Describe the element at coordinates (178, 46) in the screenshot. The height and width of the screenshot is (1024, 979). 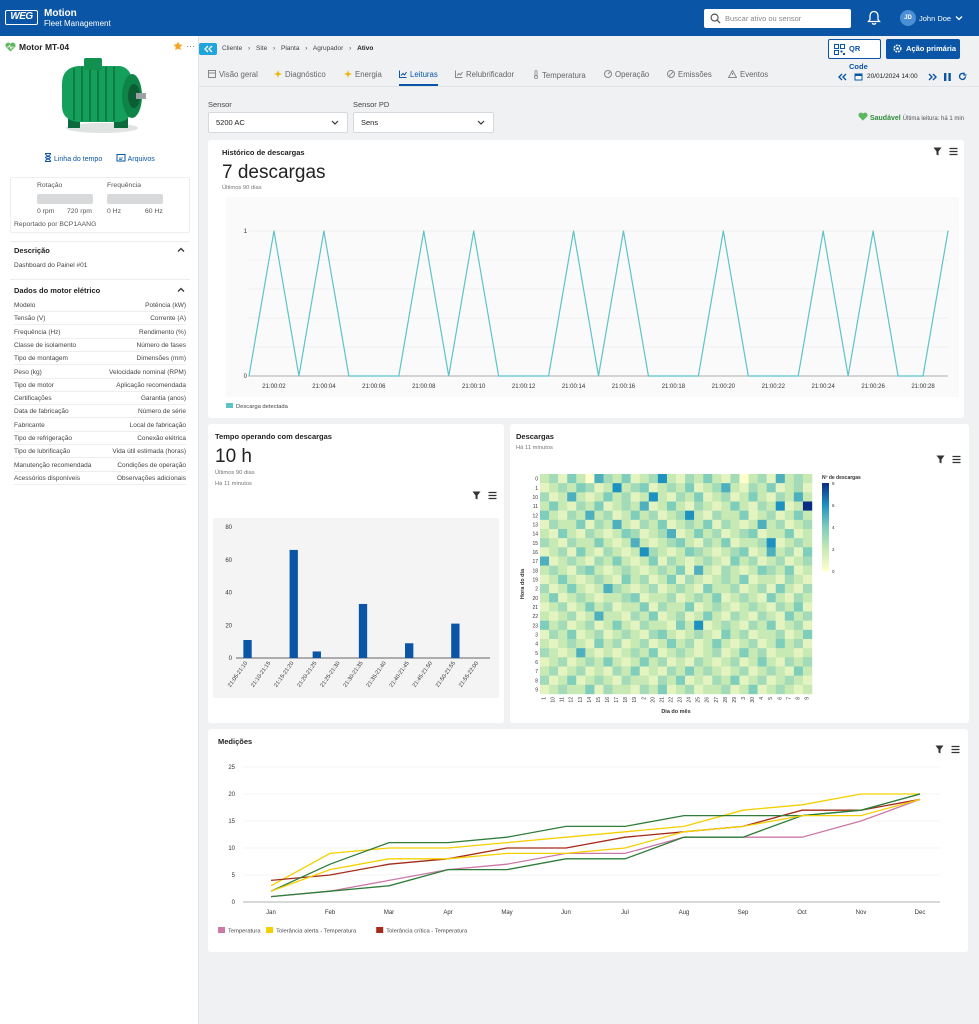
I see `star-icon` at that location.